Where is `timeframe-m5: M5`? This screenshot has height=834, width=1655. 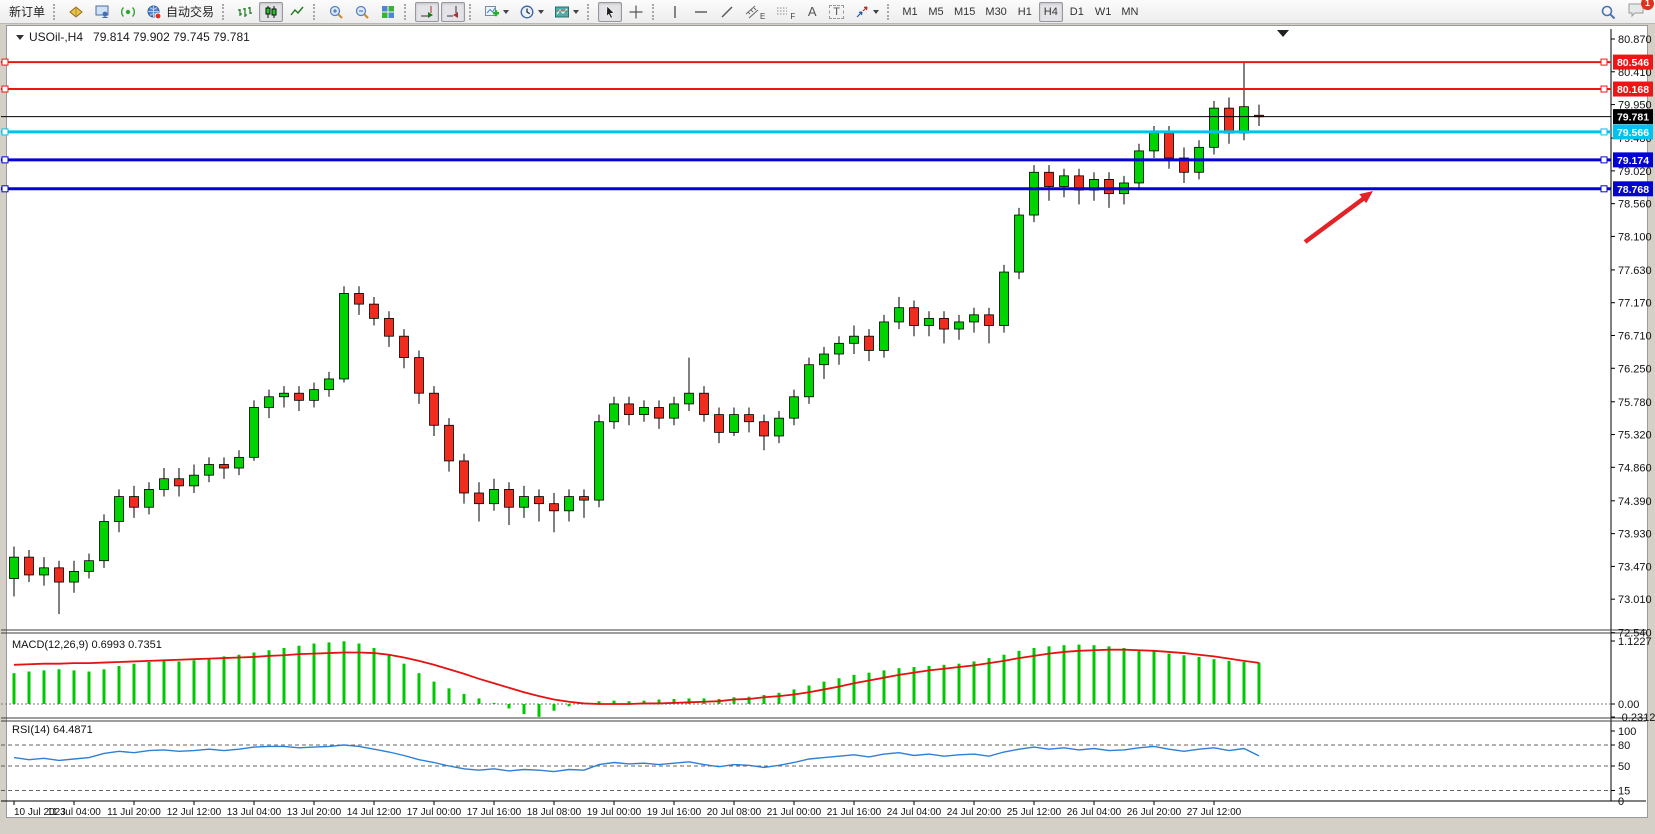 timeframe-m5: M5 is located at coordinates (936, 11).